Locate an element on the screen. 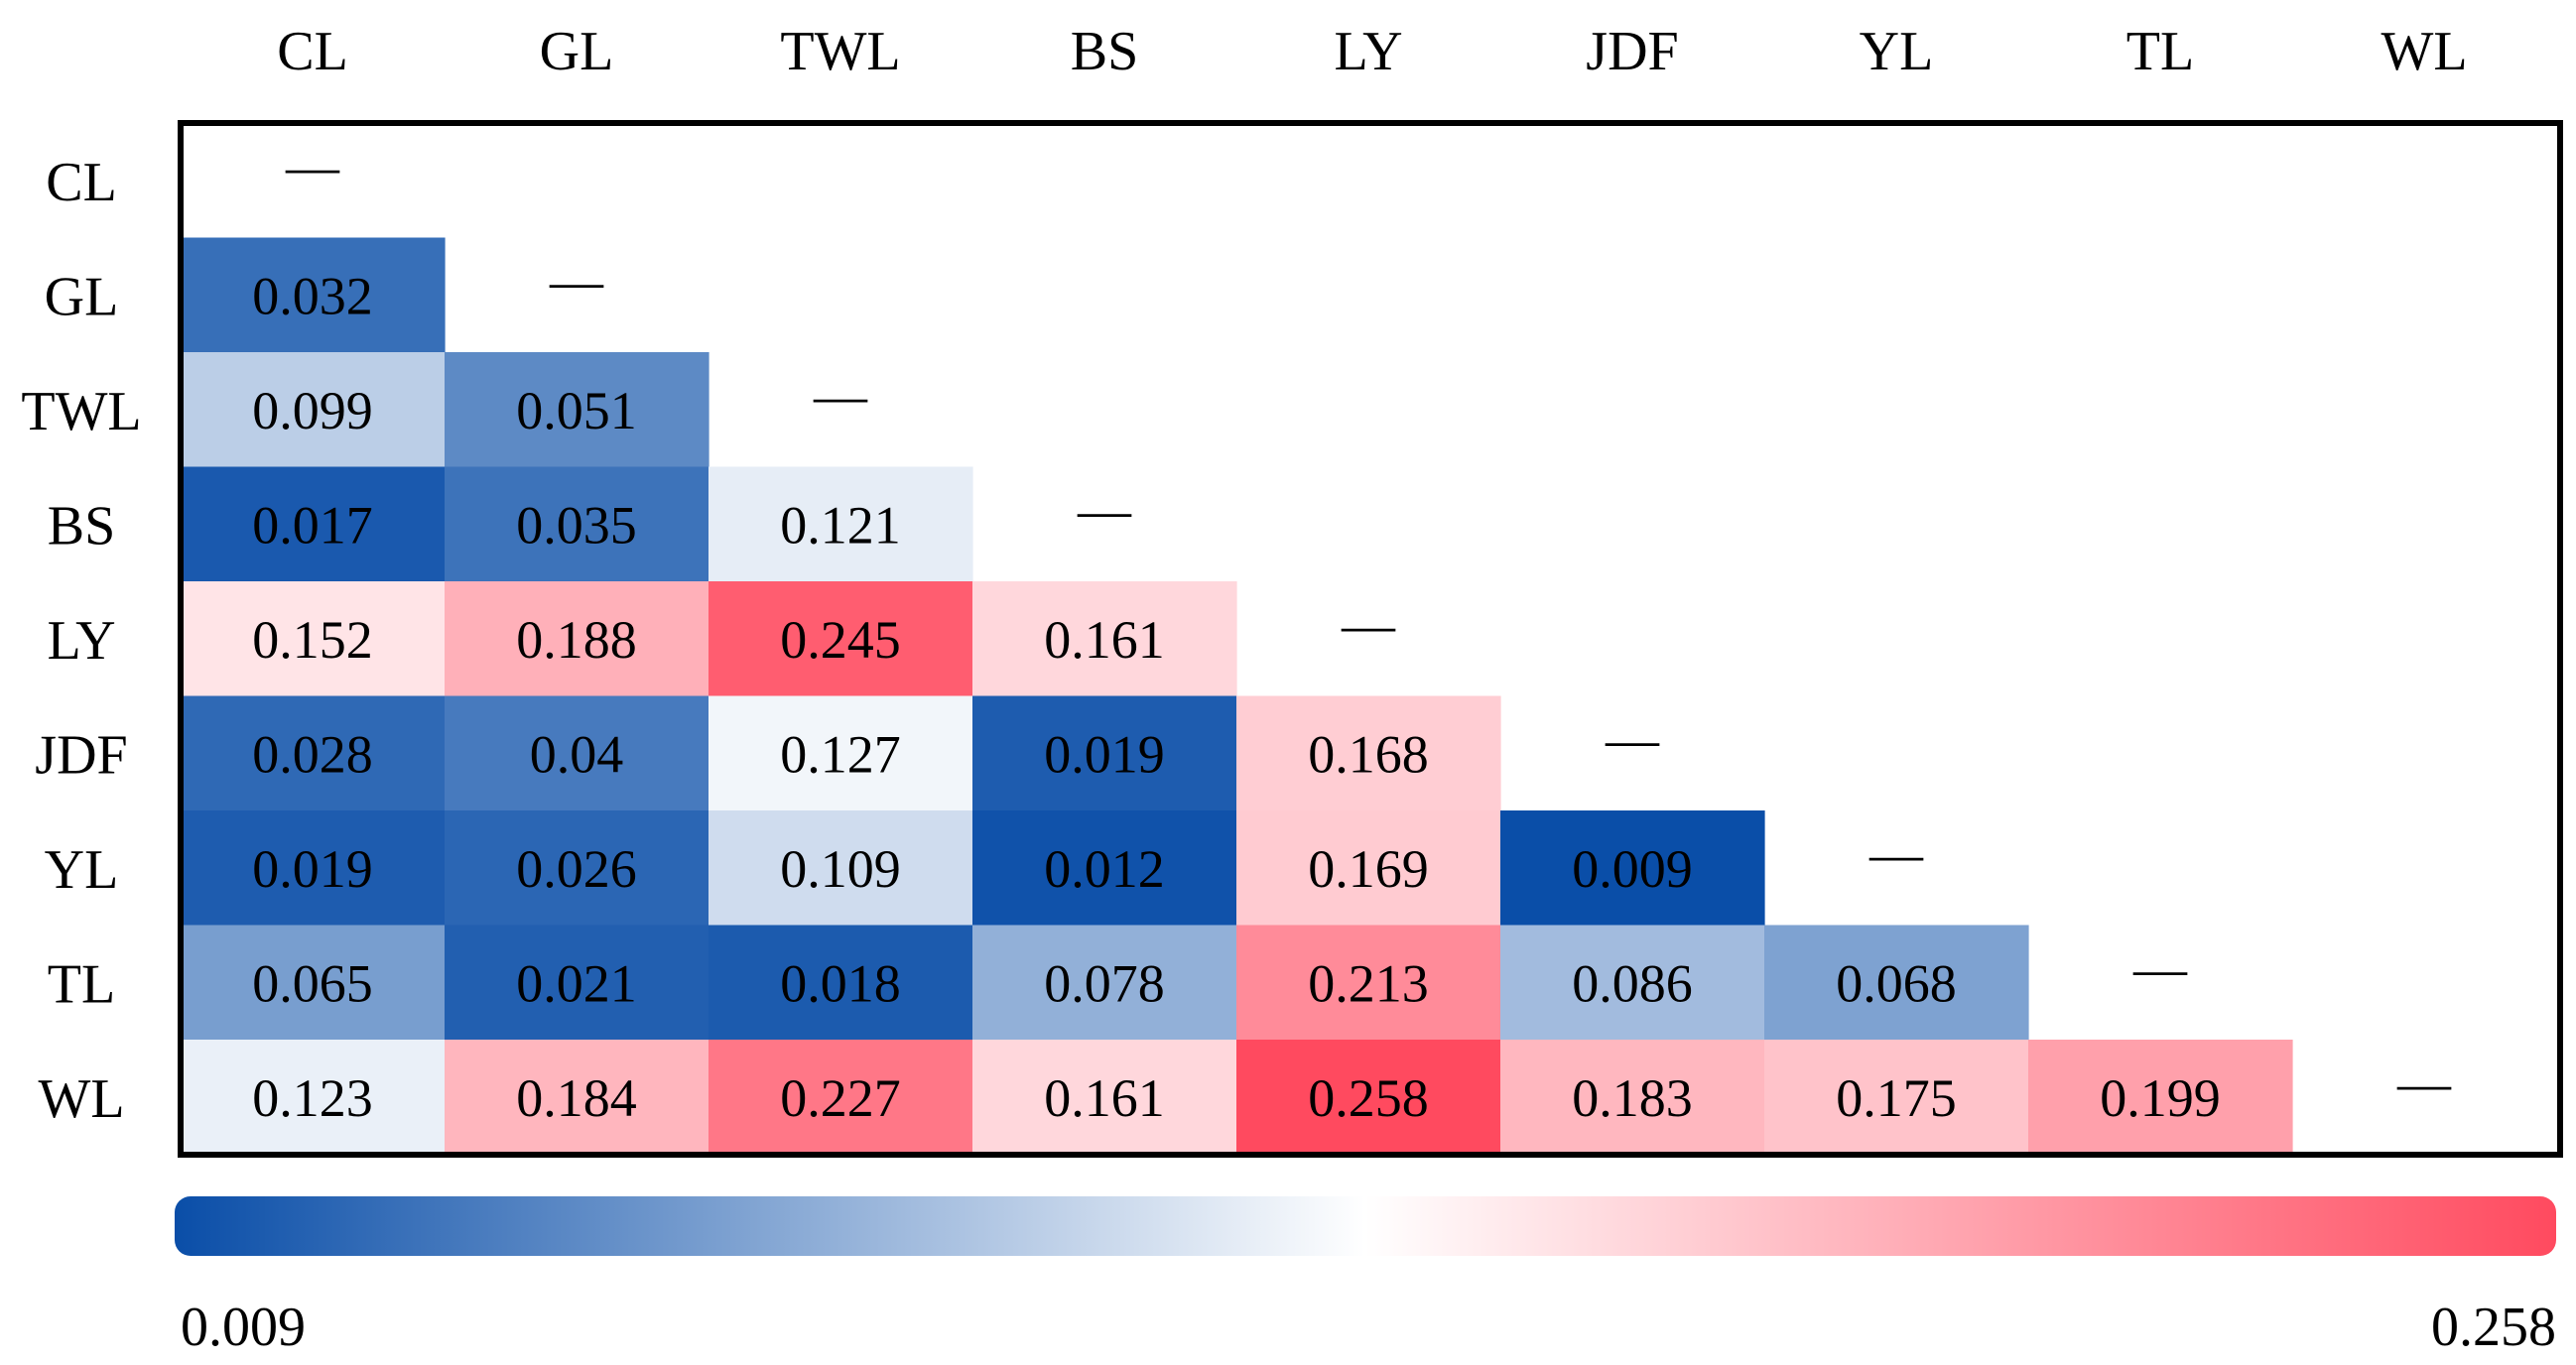  cell-tl-bs is located at coordinates (1105, 983).